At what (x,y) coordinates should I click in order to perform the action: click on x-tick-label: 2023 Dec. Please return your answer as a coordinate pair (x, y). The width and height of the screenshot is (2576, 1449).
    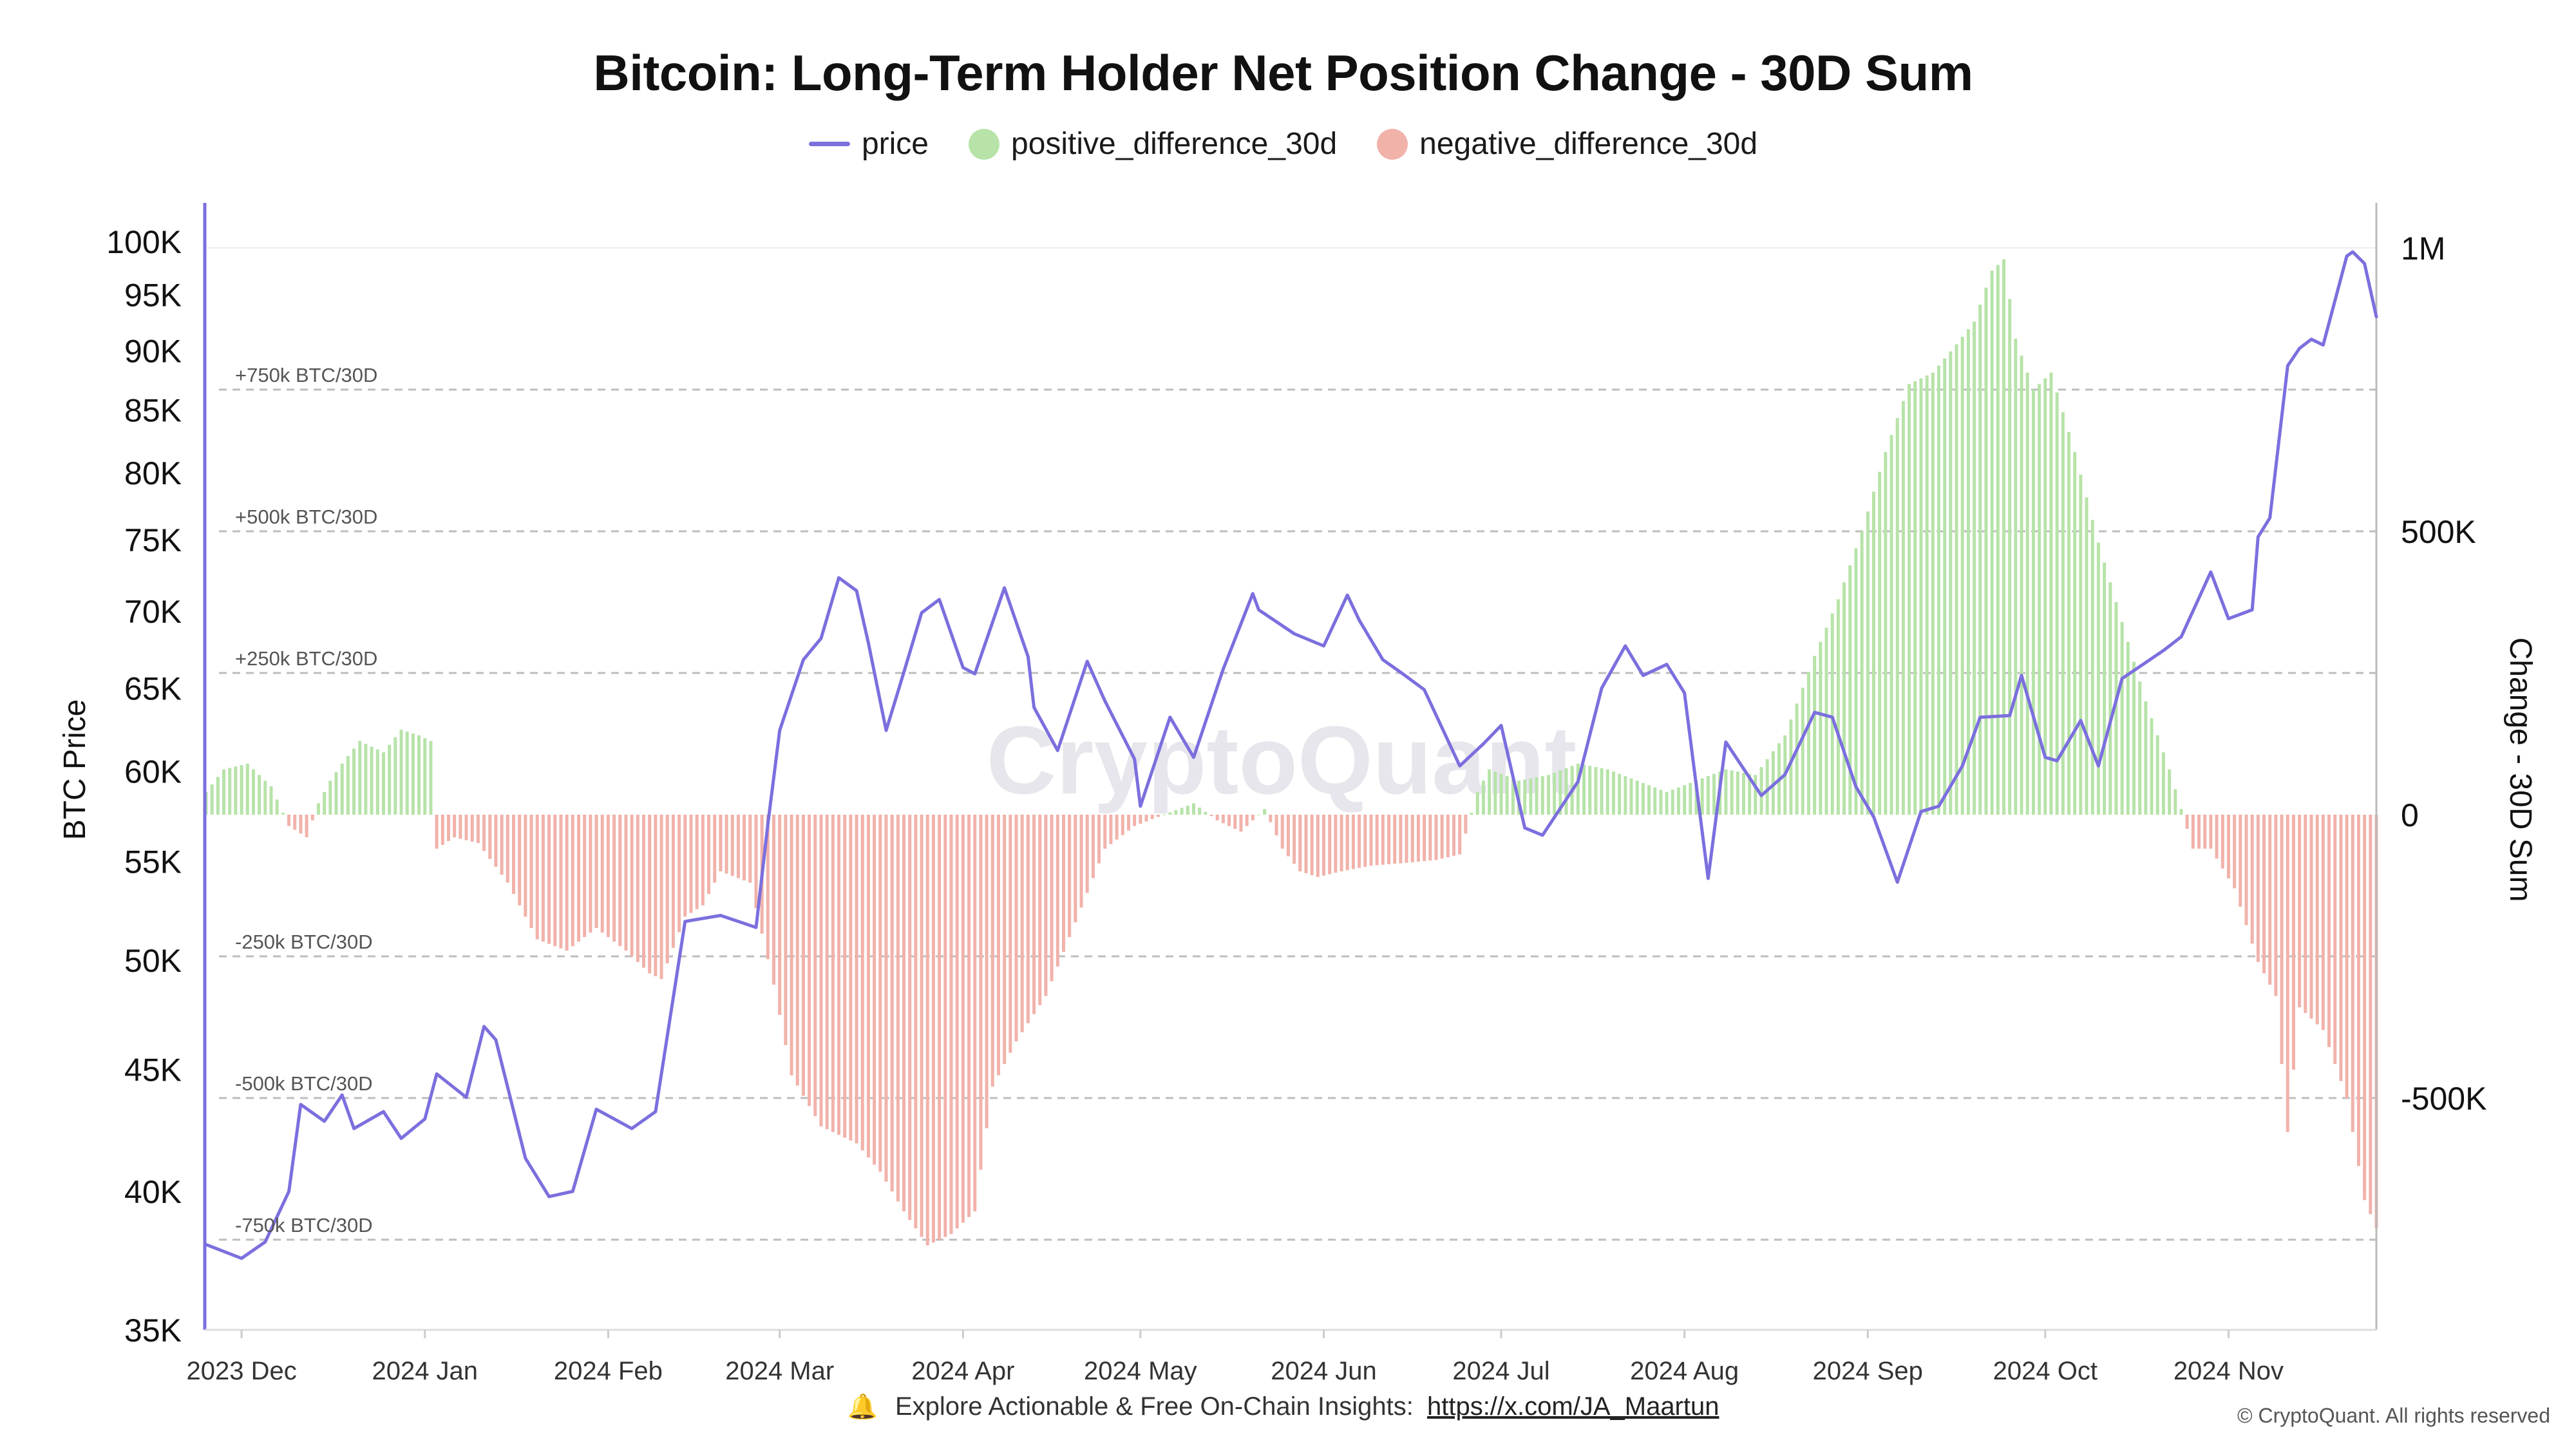
    Looking at the image, I should click on (241, 1371).